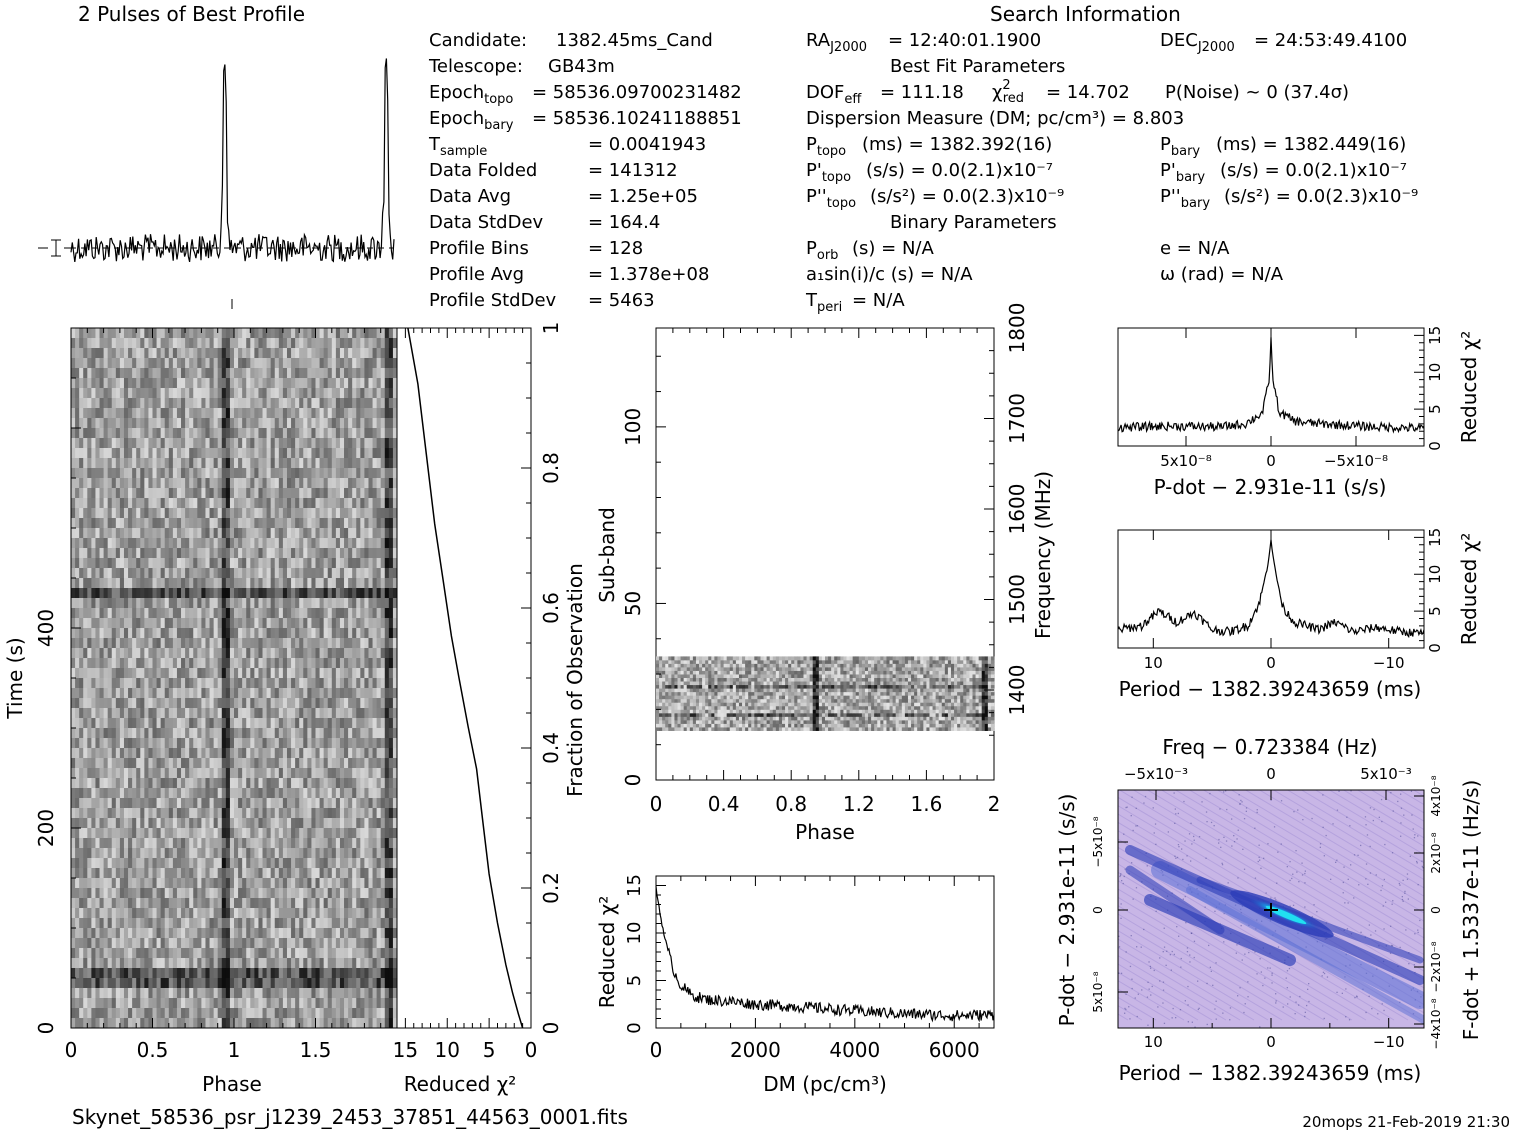  Describe the element at coordinates (634, 40) in the screenshot. I see `info-value: 1382.45ms_Cand` at that location.